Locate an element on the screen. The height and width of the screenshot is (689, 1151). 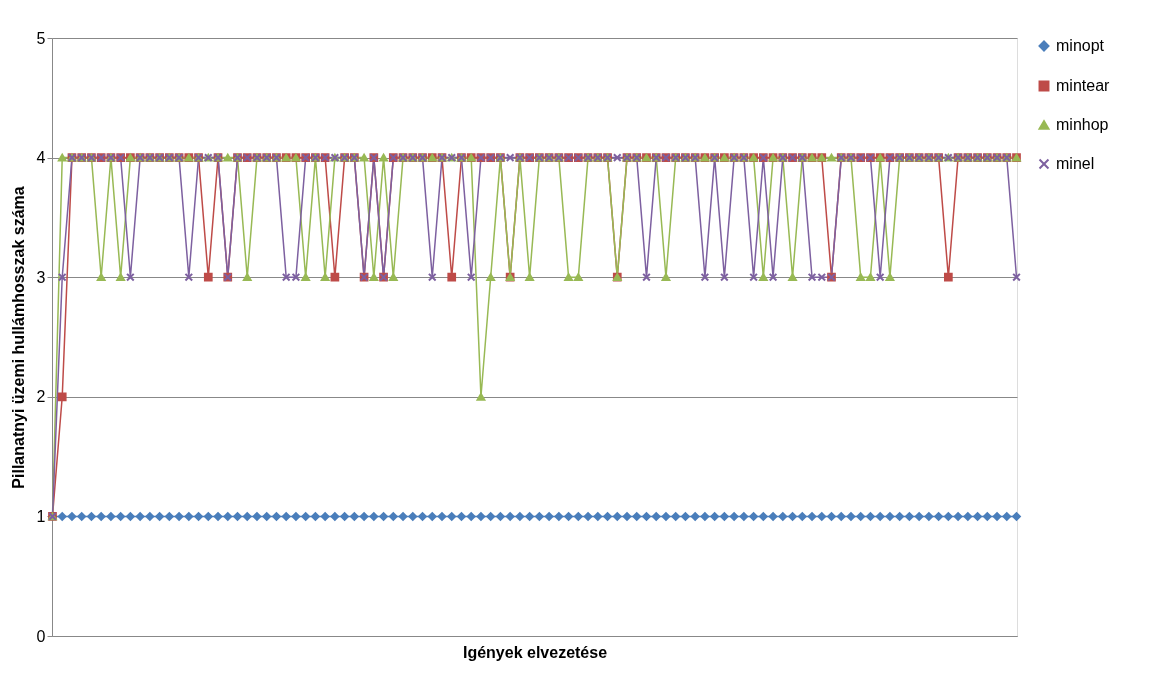
legend-label: minel is located at coordinates (1075, 163).